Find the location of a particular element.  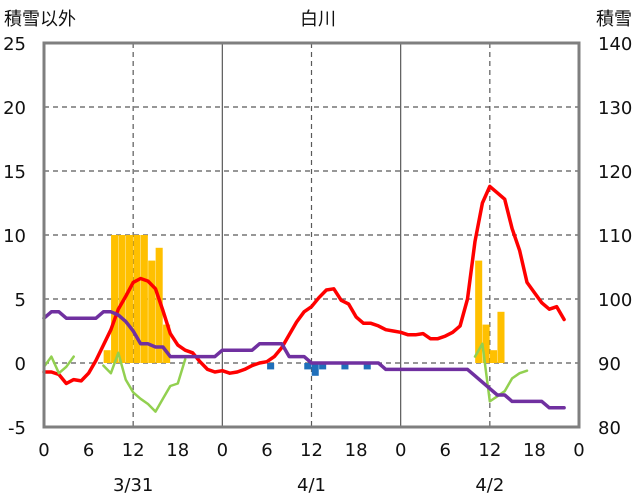

right-tick-label: 140 is located at coordinates (615, 44).